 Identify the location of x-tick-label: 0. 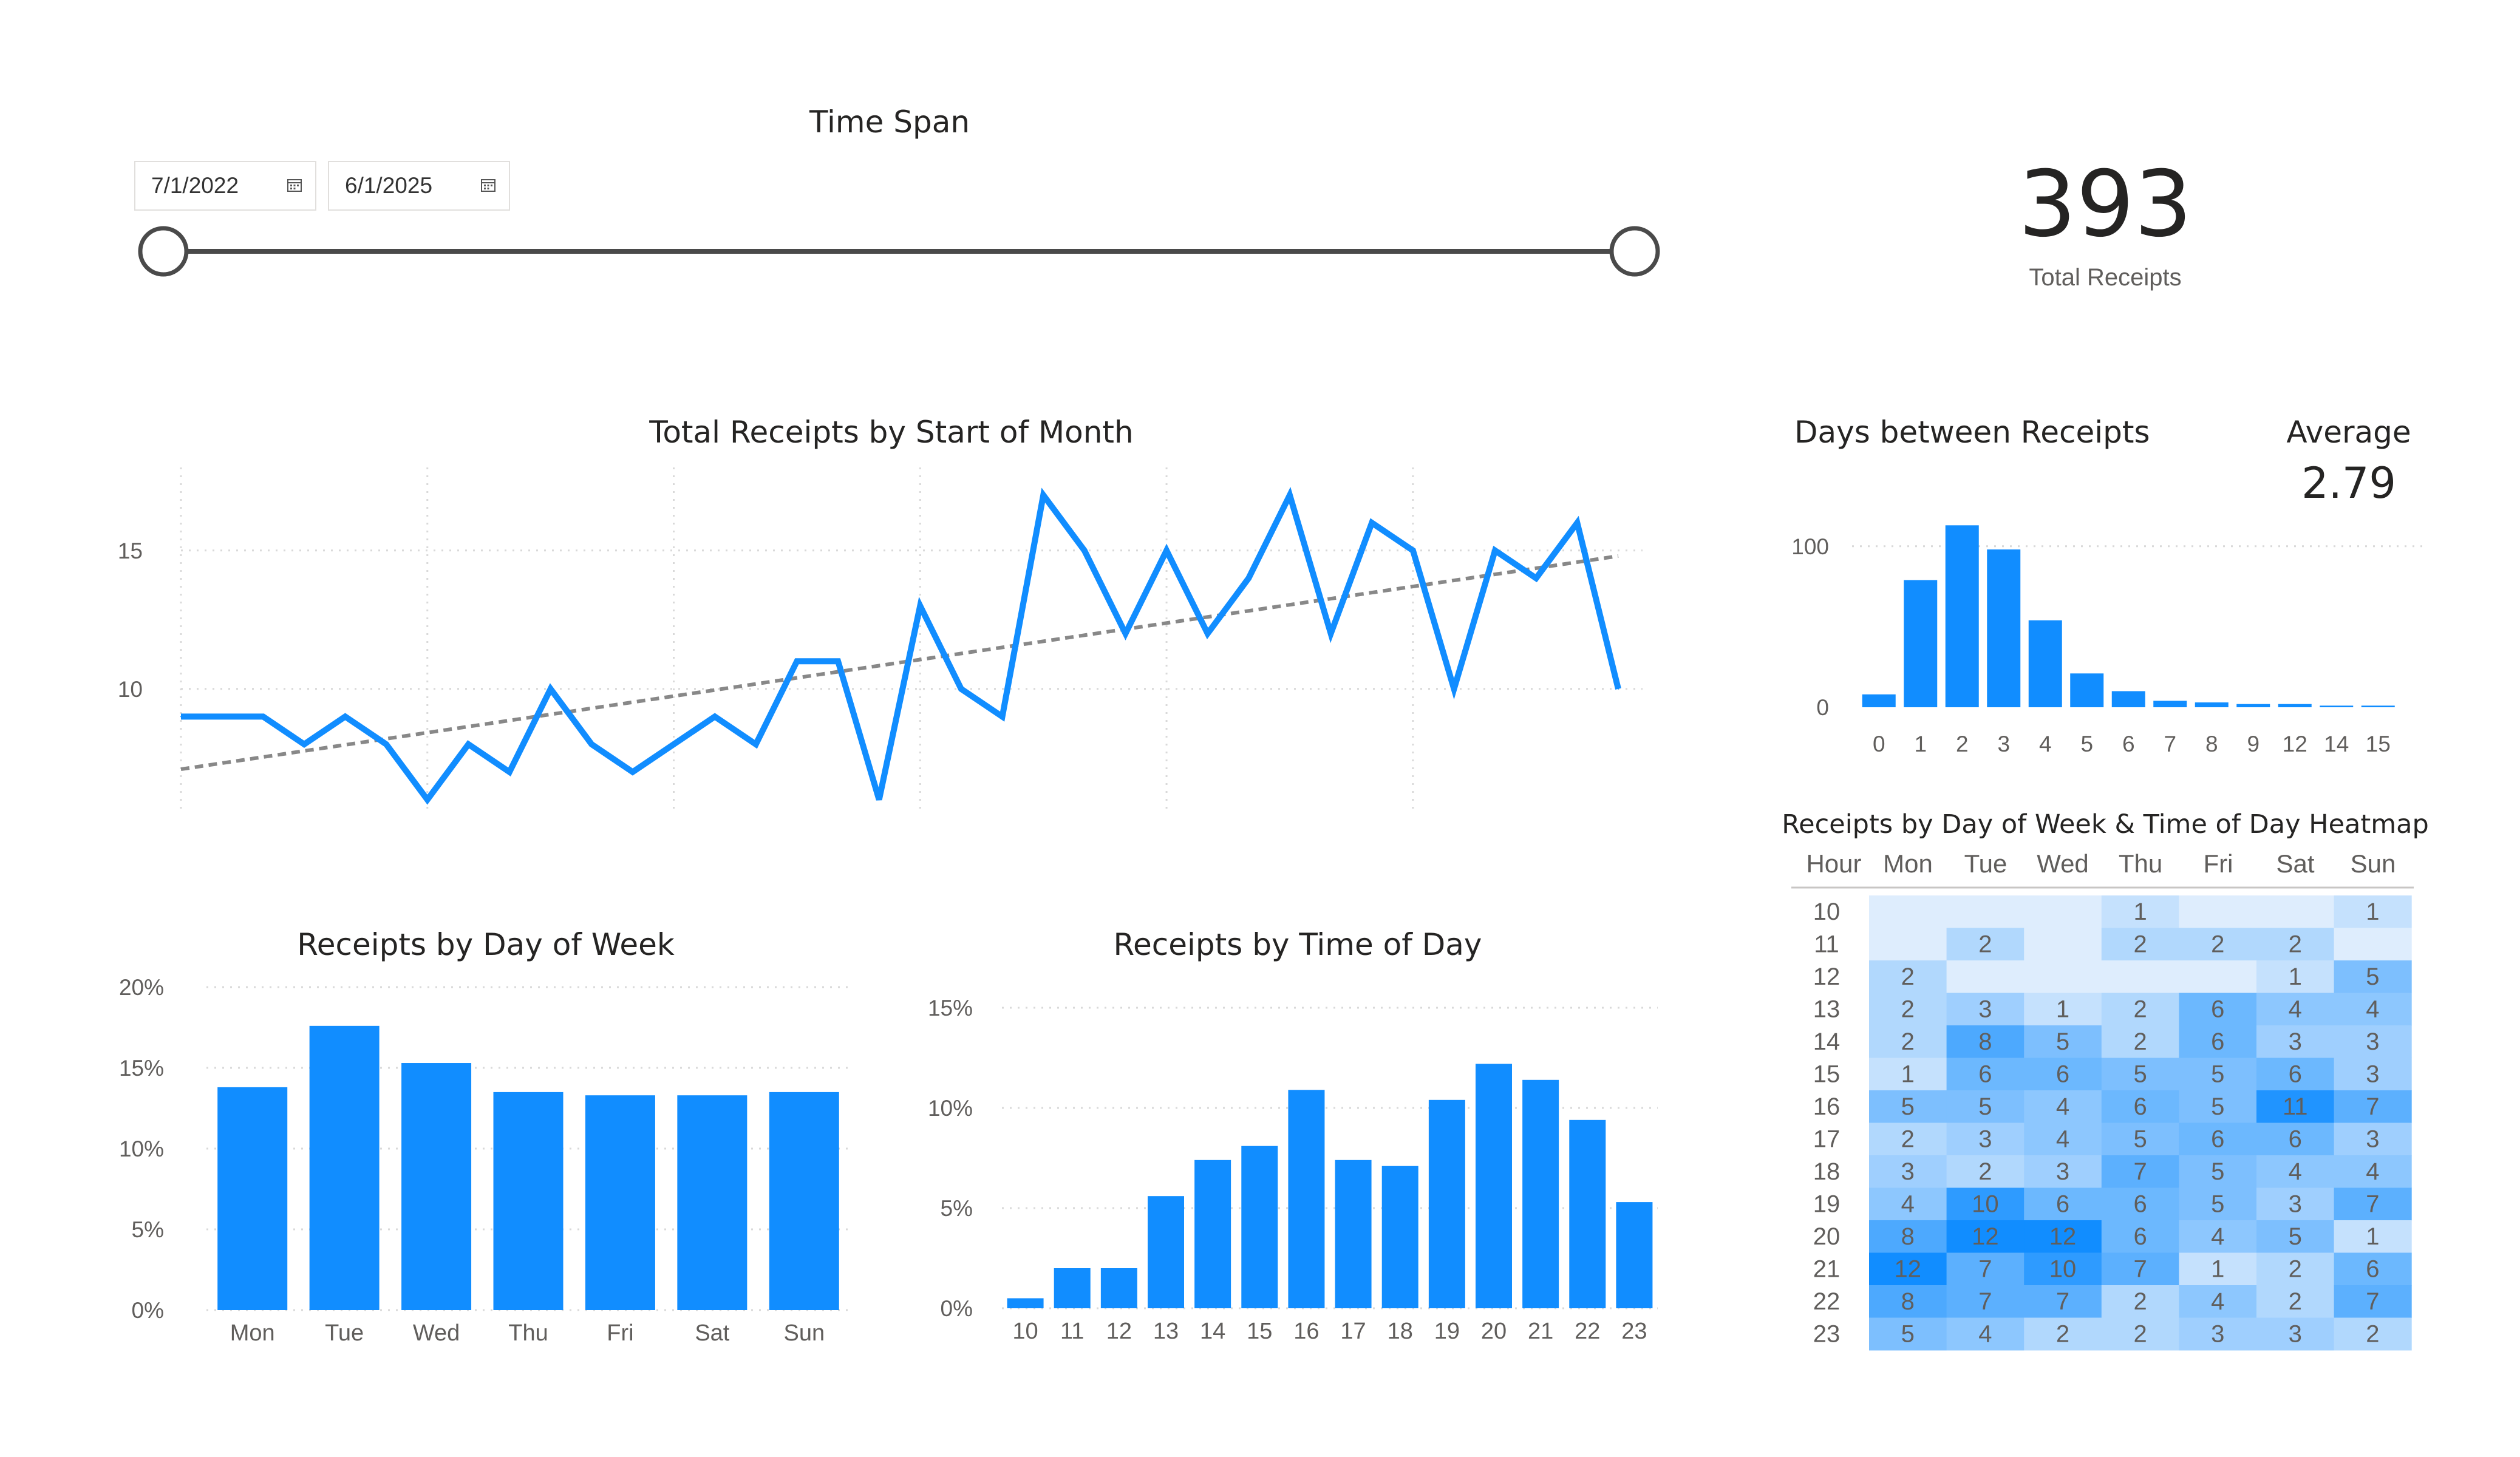
(1879, 742).